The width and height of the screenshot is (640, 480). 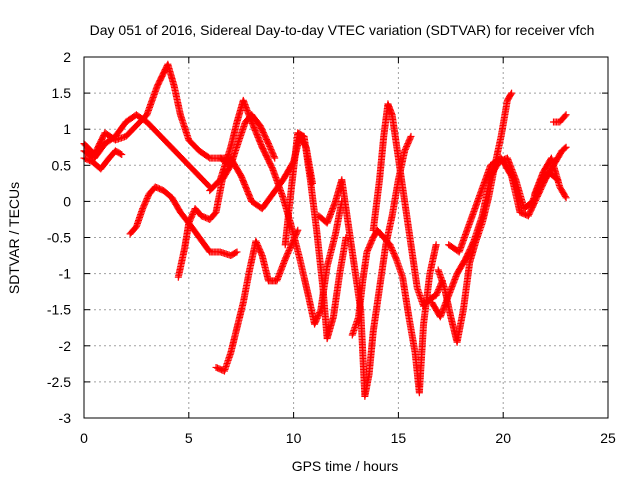 What do you see at coordinates (399, 438) in the screenshot?
I see `x-tick-label: 15` at bounding box center [399, 438].